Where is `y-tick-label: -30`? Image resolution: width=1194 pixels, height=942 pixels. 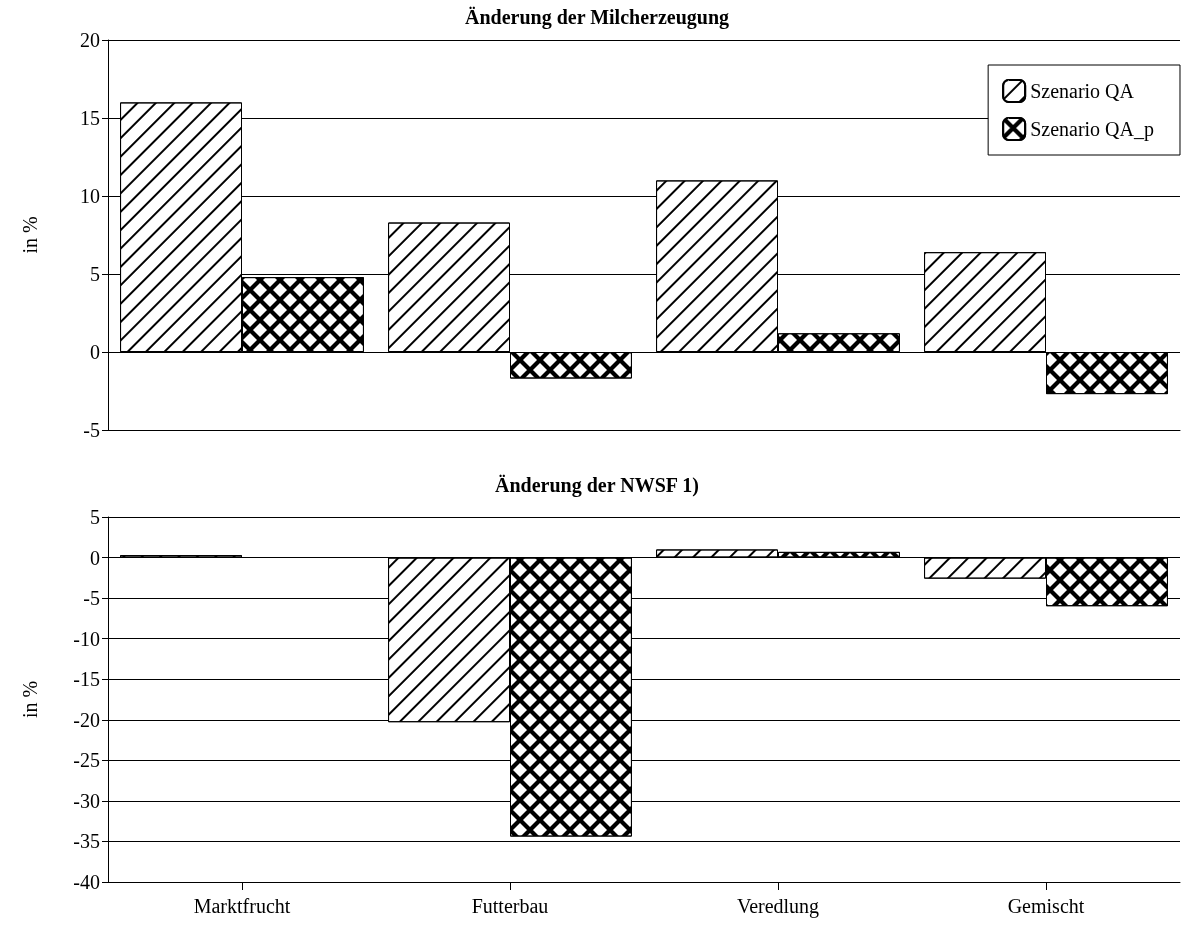
y-tick-label: -30 is located at coordinates (86, 800).